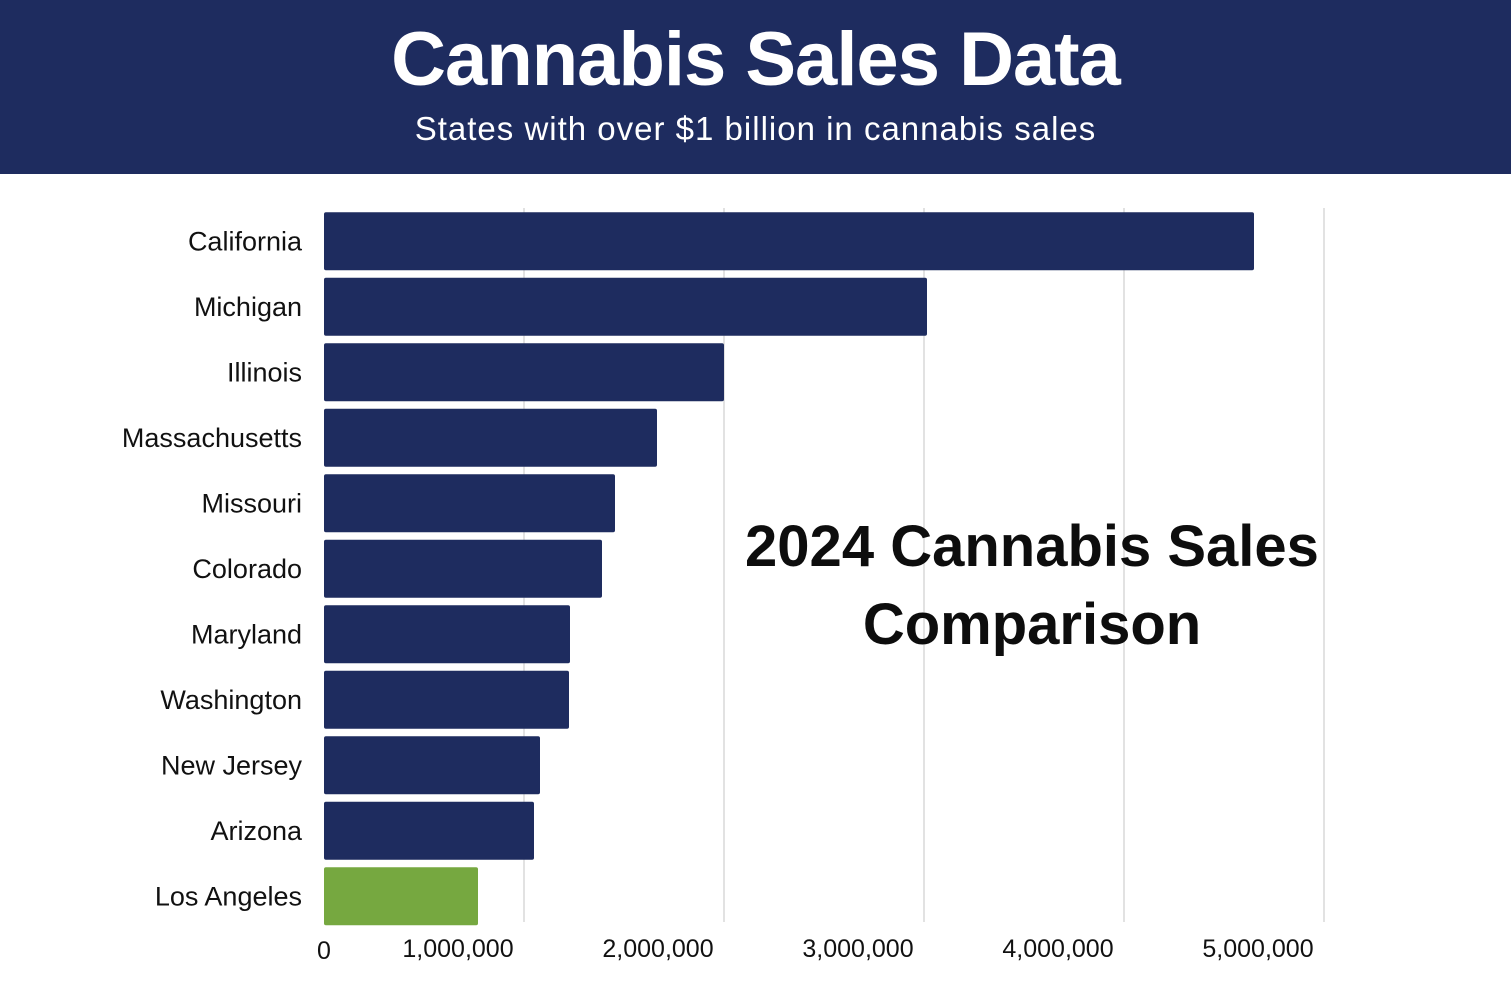 The width and height of the screenshot is (1511, 990). Describe the element at coordinates (212, 438) in the screenshot. I see `category-label: Massachusetts` at that location.